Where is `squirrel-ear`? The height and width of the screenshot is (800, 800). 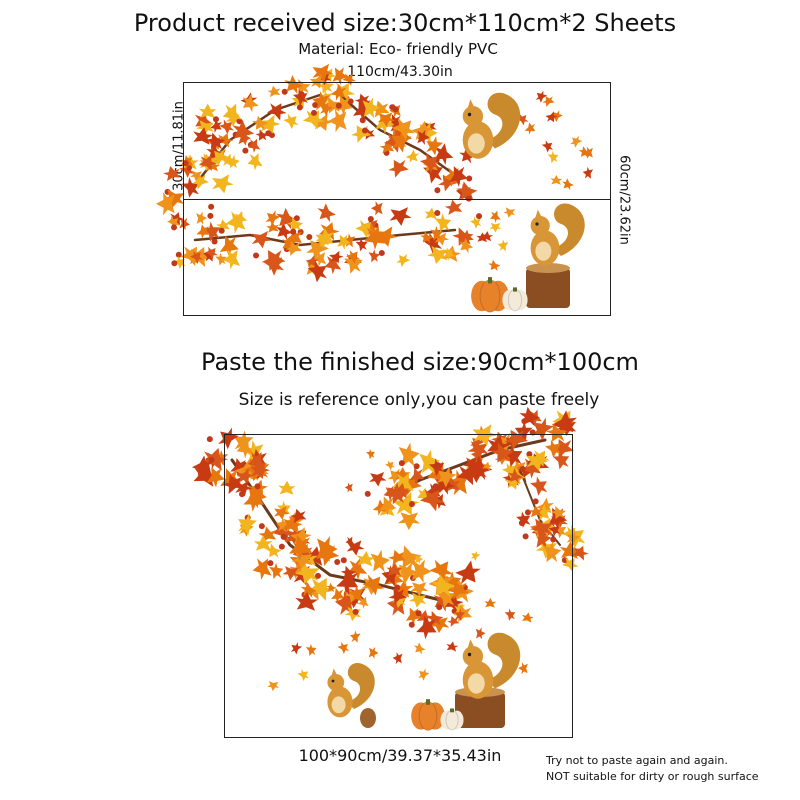
squirrel-ear is located at coordinates (538, 213).